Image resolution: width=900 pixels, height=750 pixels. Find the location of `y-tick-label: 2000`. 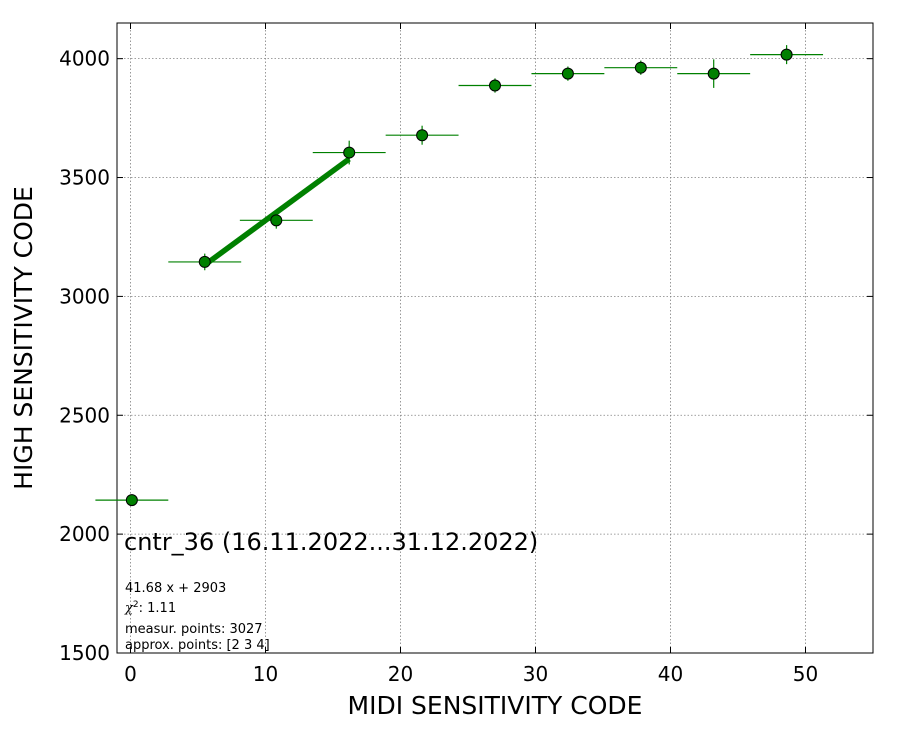

y-tick-label: 2000 is located at coordinates (84, 534).